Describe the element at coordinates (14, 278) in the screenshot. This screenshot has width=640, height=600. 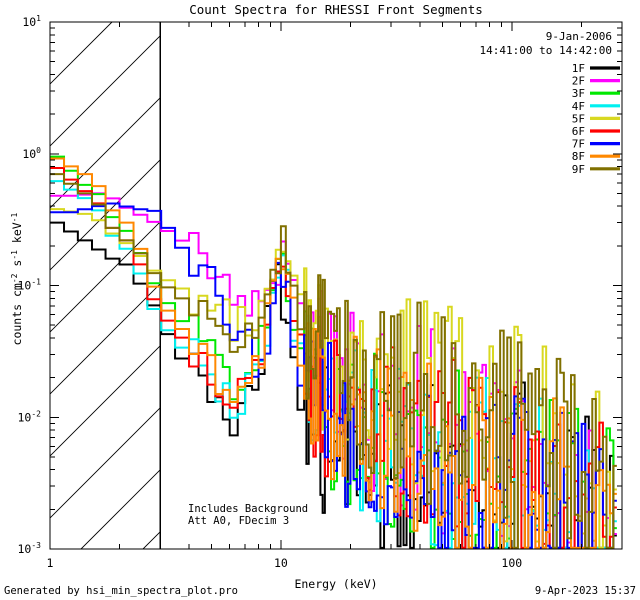
I see `y-axis-label-sup1: -2` at that location.